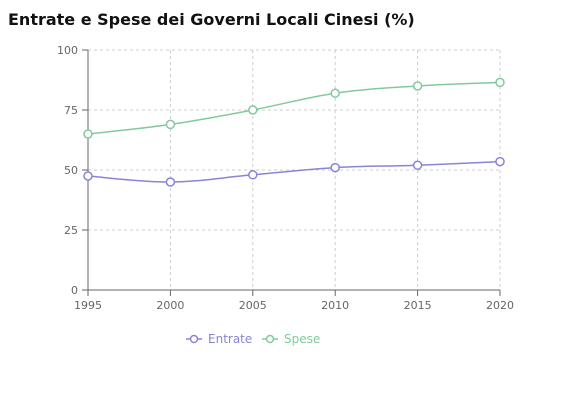 Image resolution: width=577 pixels, height=412 pixels. I want to click on legend: Entrate Spese, so click(253, 339).